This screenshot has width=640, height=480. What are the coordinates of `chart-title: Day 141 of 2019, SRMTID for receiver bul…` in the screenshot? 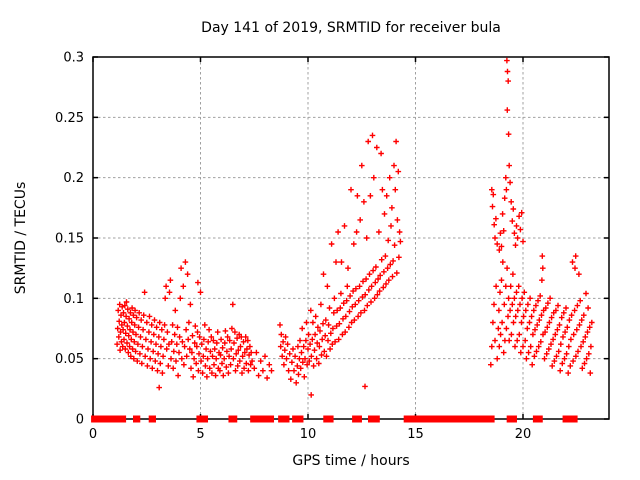 It's located at (351, 28).